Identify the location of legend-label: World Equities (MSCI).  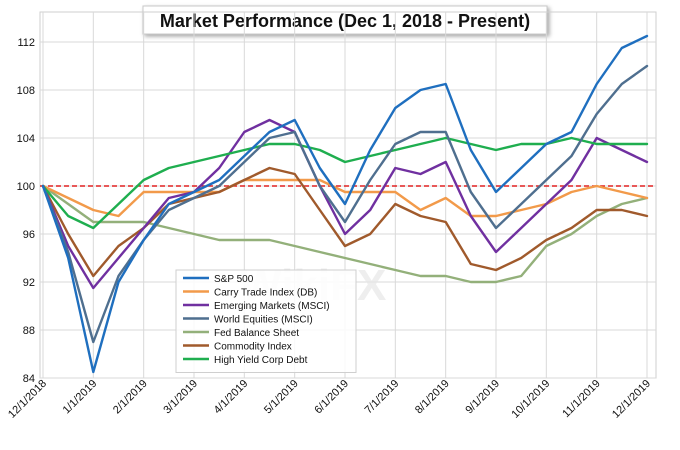
(263, 320).